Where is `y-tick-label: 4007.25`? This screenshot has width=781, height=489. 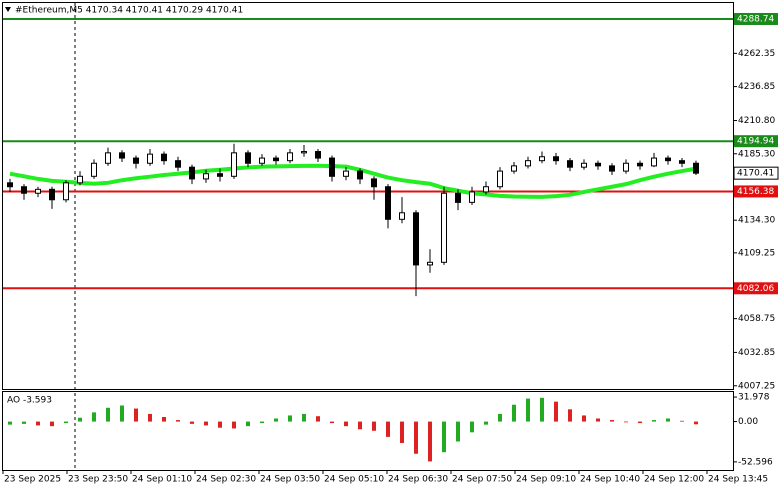 y-tick-label: 4007.25 is located at coordinates (756, 386).